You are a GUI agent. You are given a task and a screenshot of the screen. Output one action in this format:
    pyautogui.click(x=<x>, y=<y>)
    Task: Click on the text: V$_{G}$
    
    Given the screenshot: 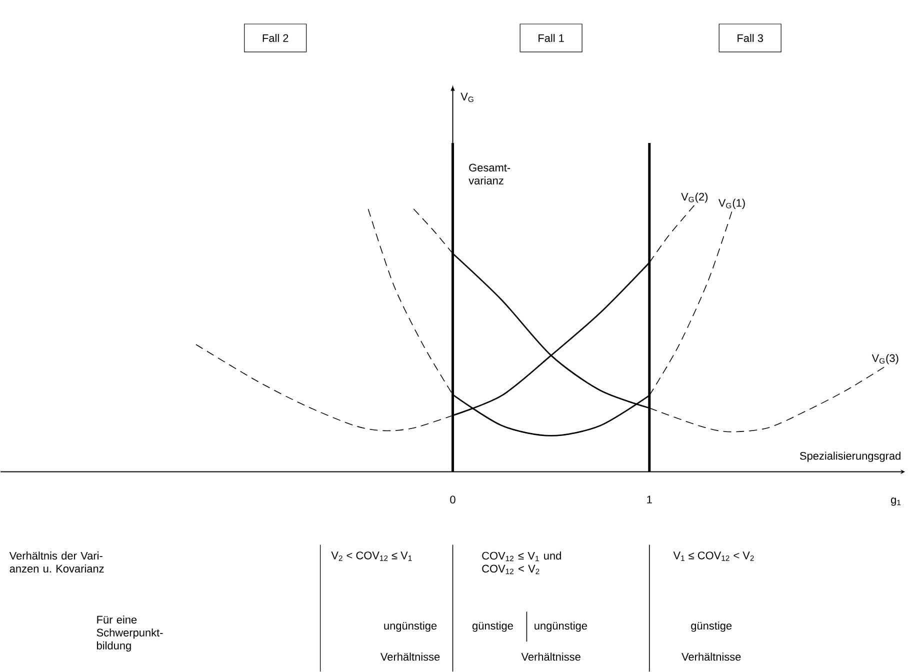 What is the action you would take?
    pyautogui.click(x=467, y=97)
    